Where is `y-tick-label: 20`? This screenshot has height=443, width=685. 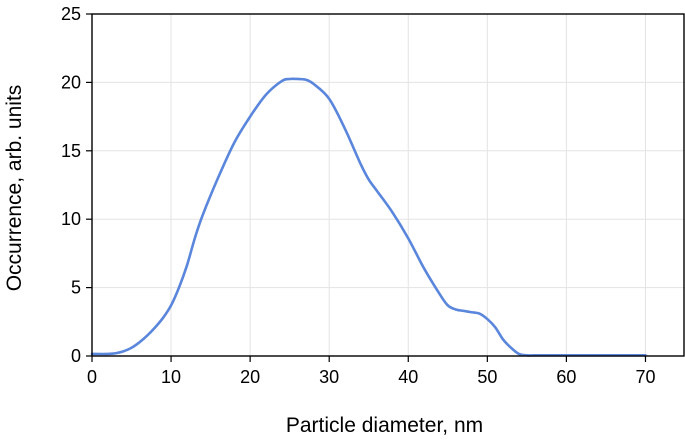
y-tick-label: 20 is located at coordinates (71, 82).